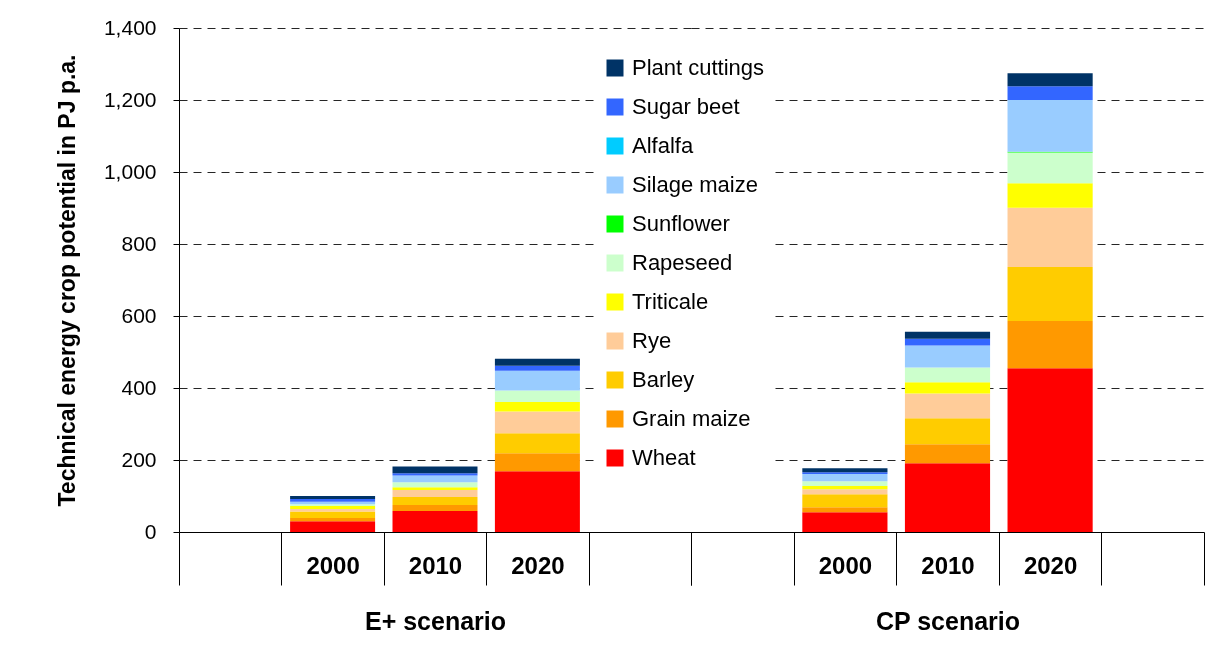  What do you see at coordinates (139, 315) in the screenshot?
I see `y-tick-label: 600` at bounding box center [139, 315].